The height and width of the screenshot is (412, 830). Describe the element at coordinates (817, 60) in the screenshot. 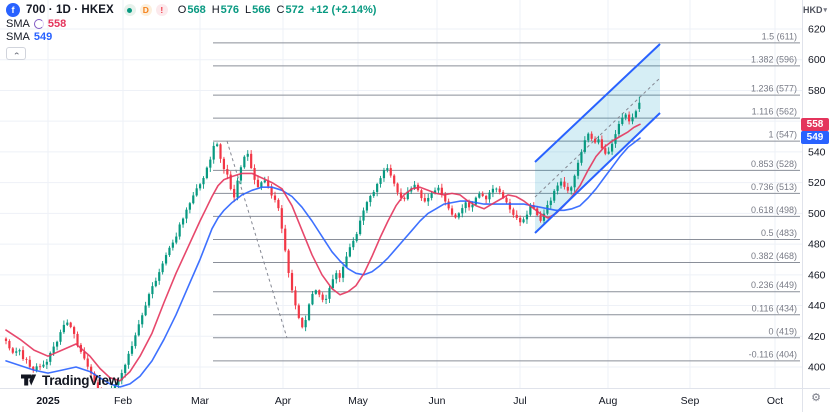

I see `svg-text: 600` at that location.